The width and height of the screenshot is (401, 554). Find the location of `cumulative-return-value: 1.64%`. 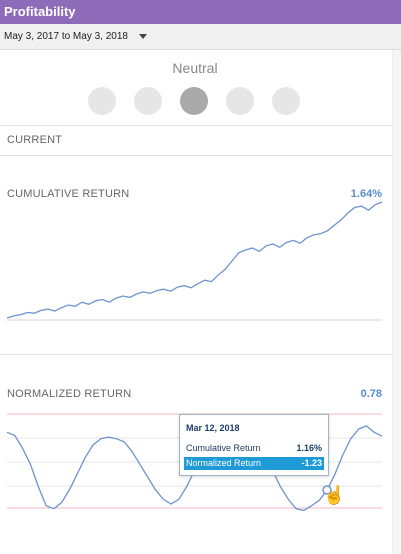

cumulative-return-value: 1.64% is located at coordinates (366, 194).